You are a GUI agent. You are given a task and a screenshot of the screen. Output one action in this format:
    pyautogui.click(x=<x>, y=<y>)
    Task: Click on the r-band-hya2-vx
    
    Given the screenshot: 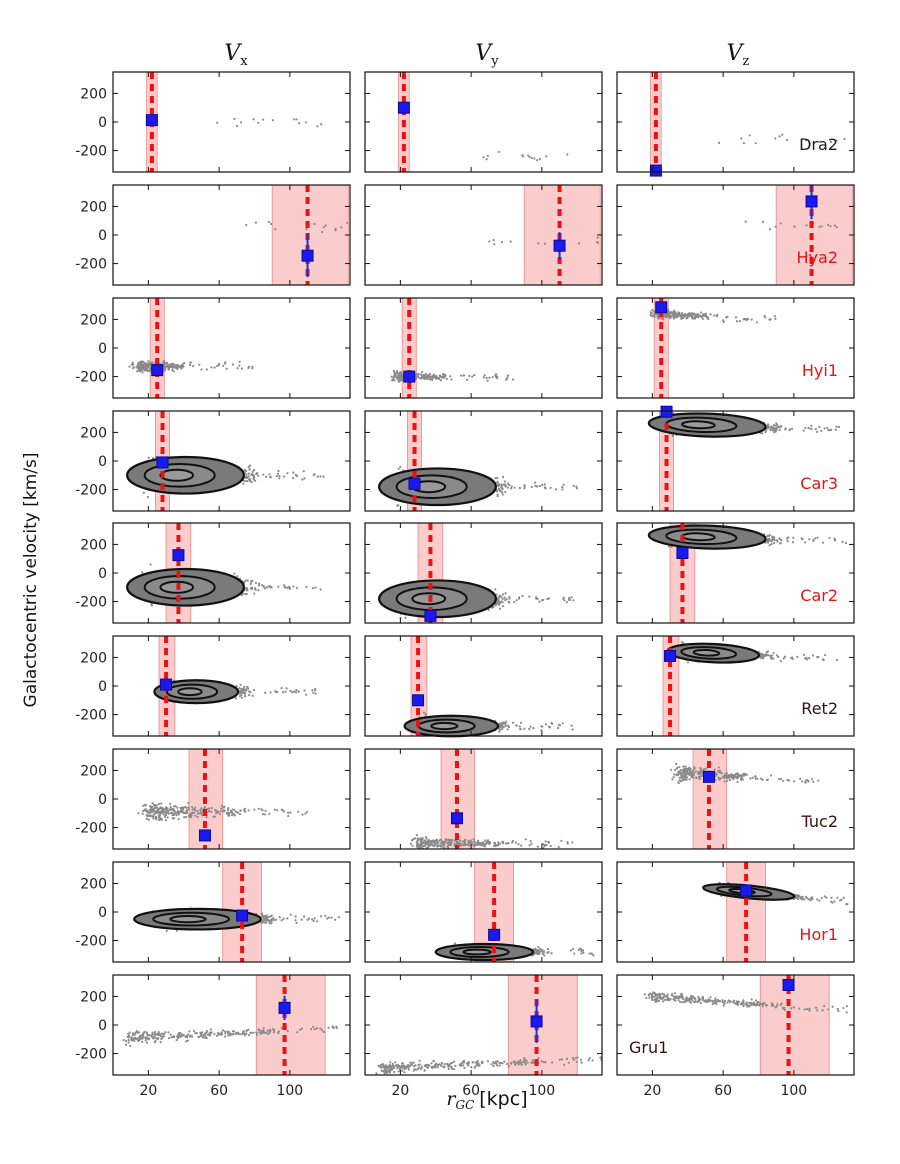 What is the action you would take?
    pyautogui.click(x=310, y=235)
    